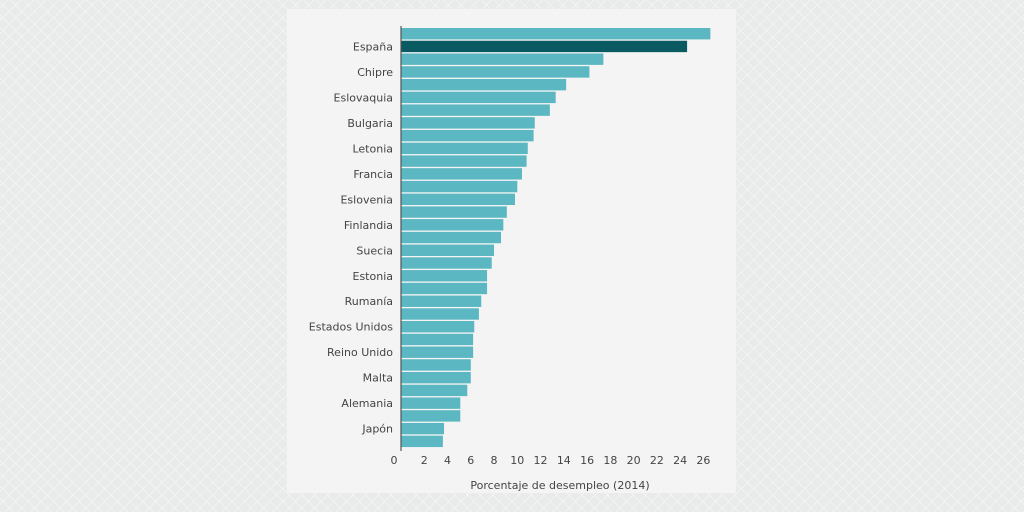 This screenshot has height=512, width=1024. I want to click on x-tick-label: 12, so click(541, 460).